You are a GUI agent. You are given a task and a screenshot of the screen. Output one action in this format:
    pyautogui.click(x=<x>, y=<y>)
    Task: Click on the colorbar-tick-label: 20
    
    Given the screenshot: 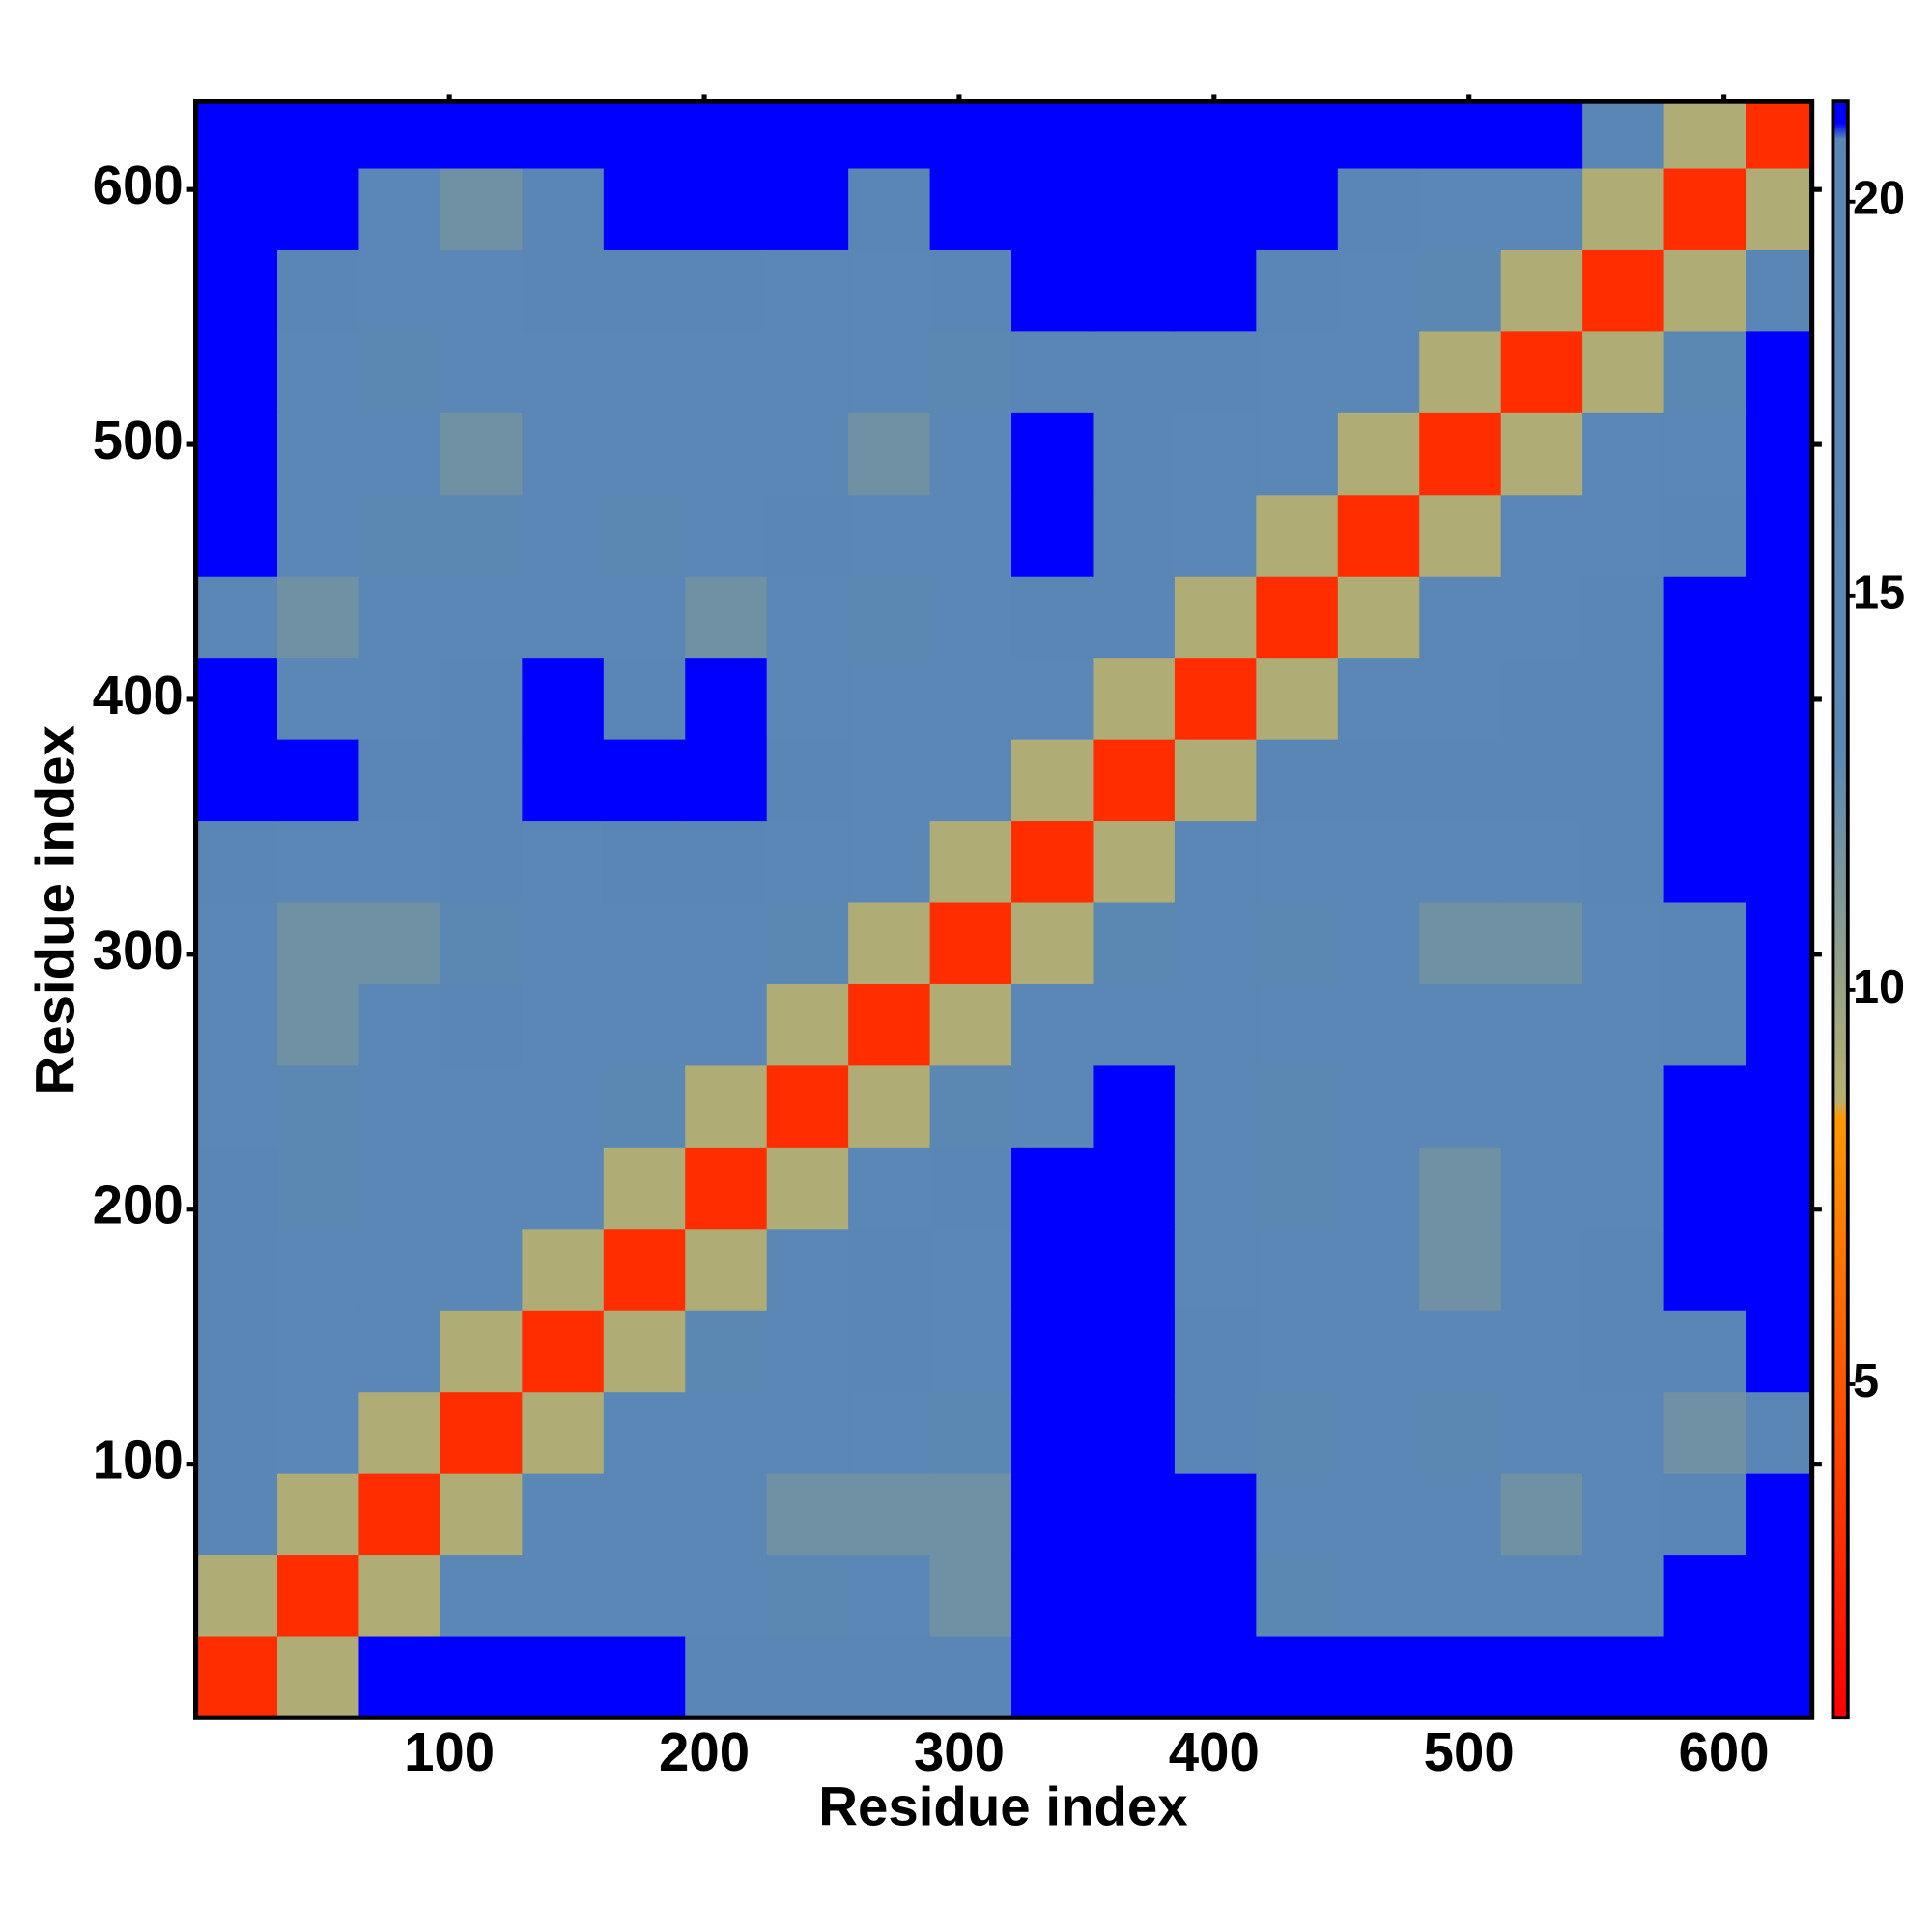 What is the action you would take?
    pyautogui.click(x=1879, y=199)
    